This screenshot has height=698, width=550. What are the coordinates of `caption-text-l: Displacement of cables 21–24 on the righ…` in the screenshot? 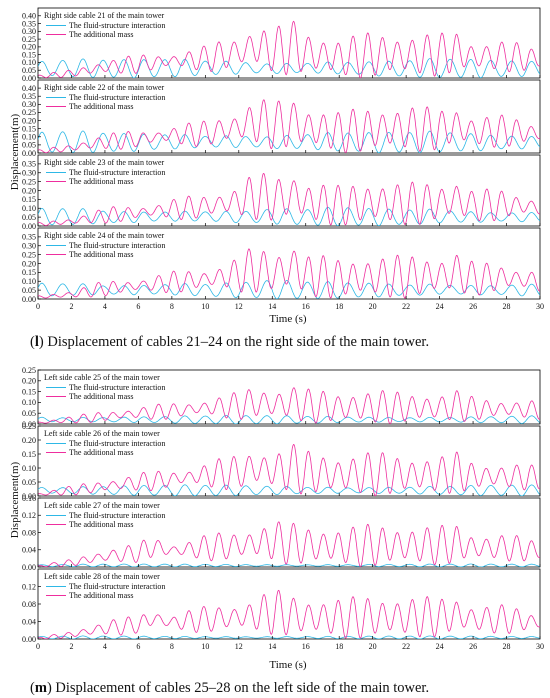 It's located at (238, 342).